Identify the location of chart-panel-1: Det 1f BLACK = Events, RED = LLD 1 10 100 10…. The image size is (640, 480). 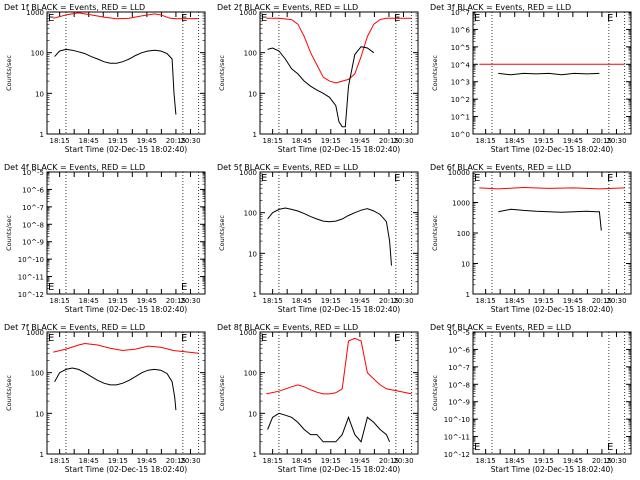
(105, 78).